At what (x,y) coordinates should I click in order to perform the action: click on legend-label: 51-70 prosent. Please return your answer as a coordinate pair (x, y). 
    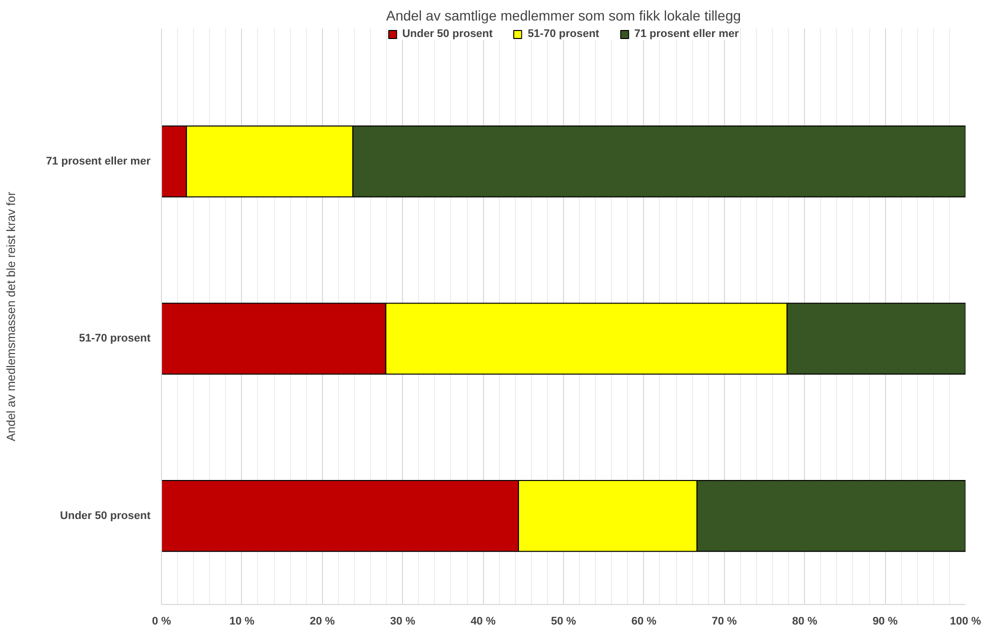
    Looking at the image, I should click on (564, 34).